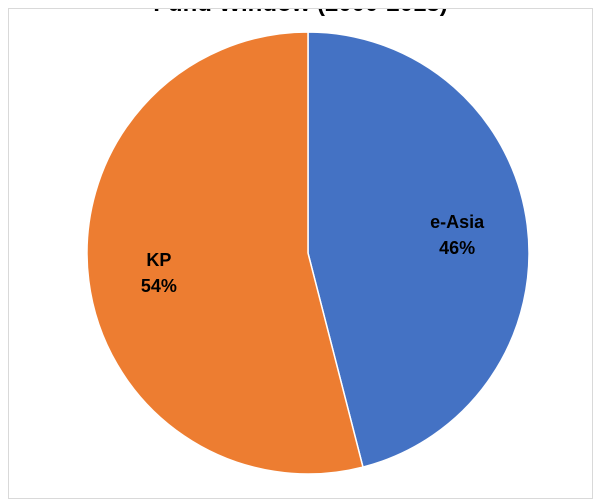  What do you see at coordinates (159, 273) in the screenshot?
I see `pie-slice-label: KP 54%` at bounding box center [159, 273].